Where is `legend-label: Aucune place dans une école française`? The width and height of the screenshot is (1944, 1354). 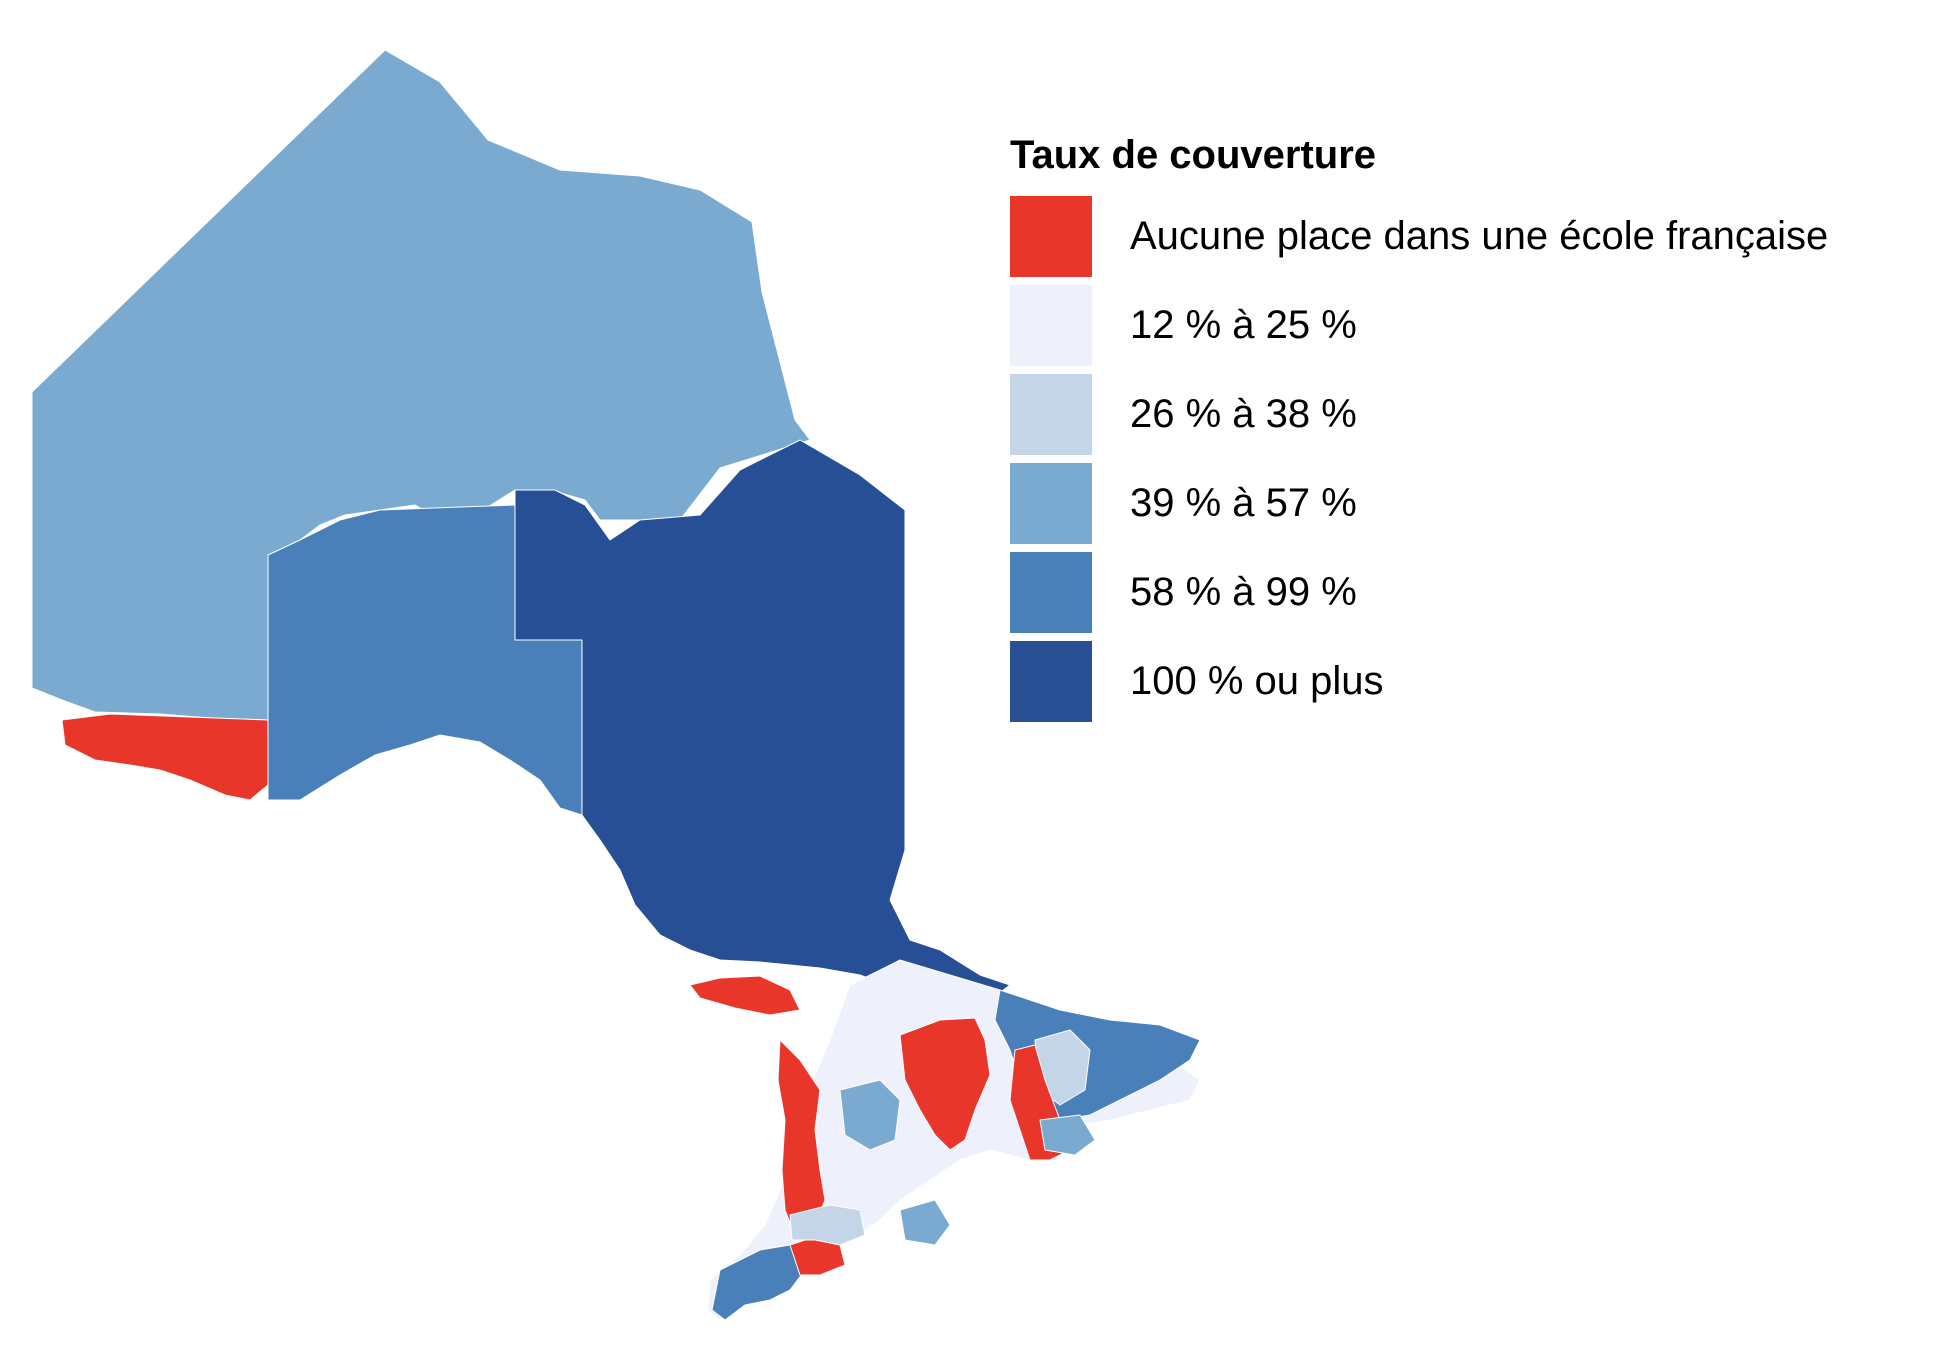
legend-label: Aucune place dans une école française is located at coordinates (1479, 236).